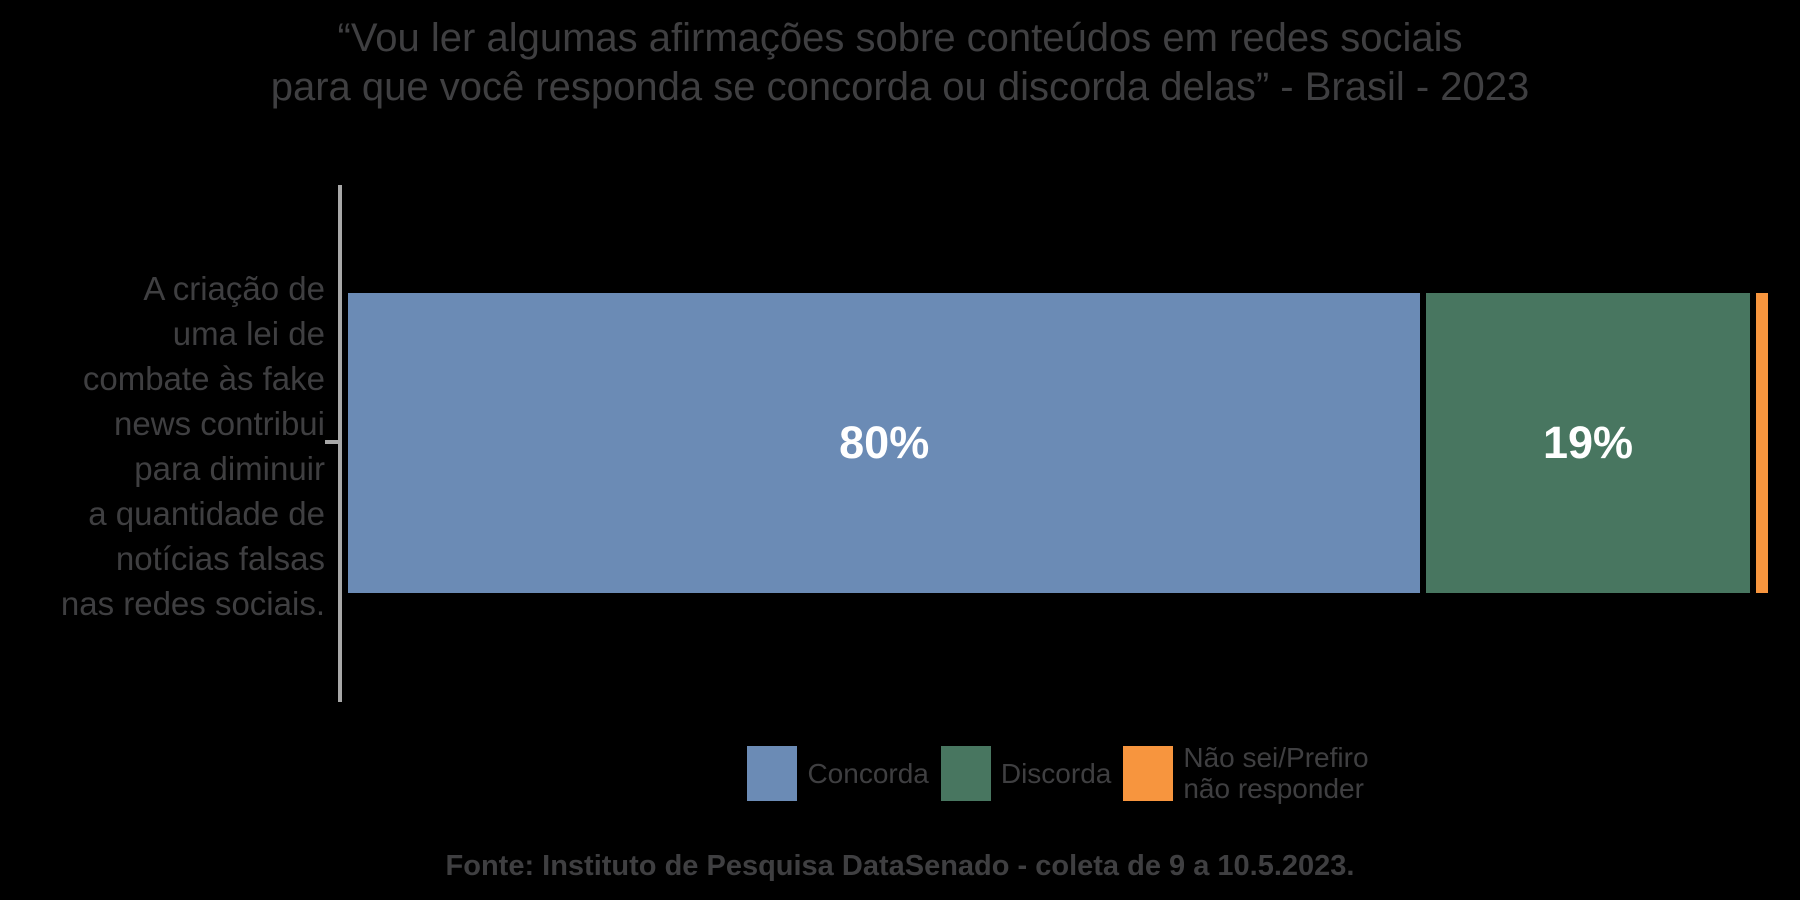 The height and width of the screenshot is (900, 1800). I want to click on y-axis-line, so click(340, 443).